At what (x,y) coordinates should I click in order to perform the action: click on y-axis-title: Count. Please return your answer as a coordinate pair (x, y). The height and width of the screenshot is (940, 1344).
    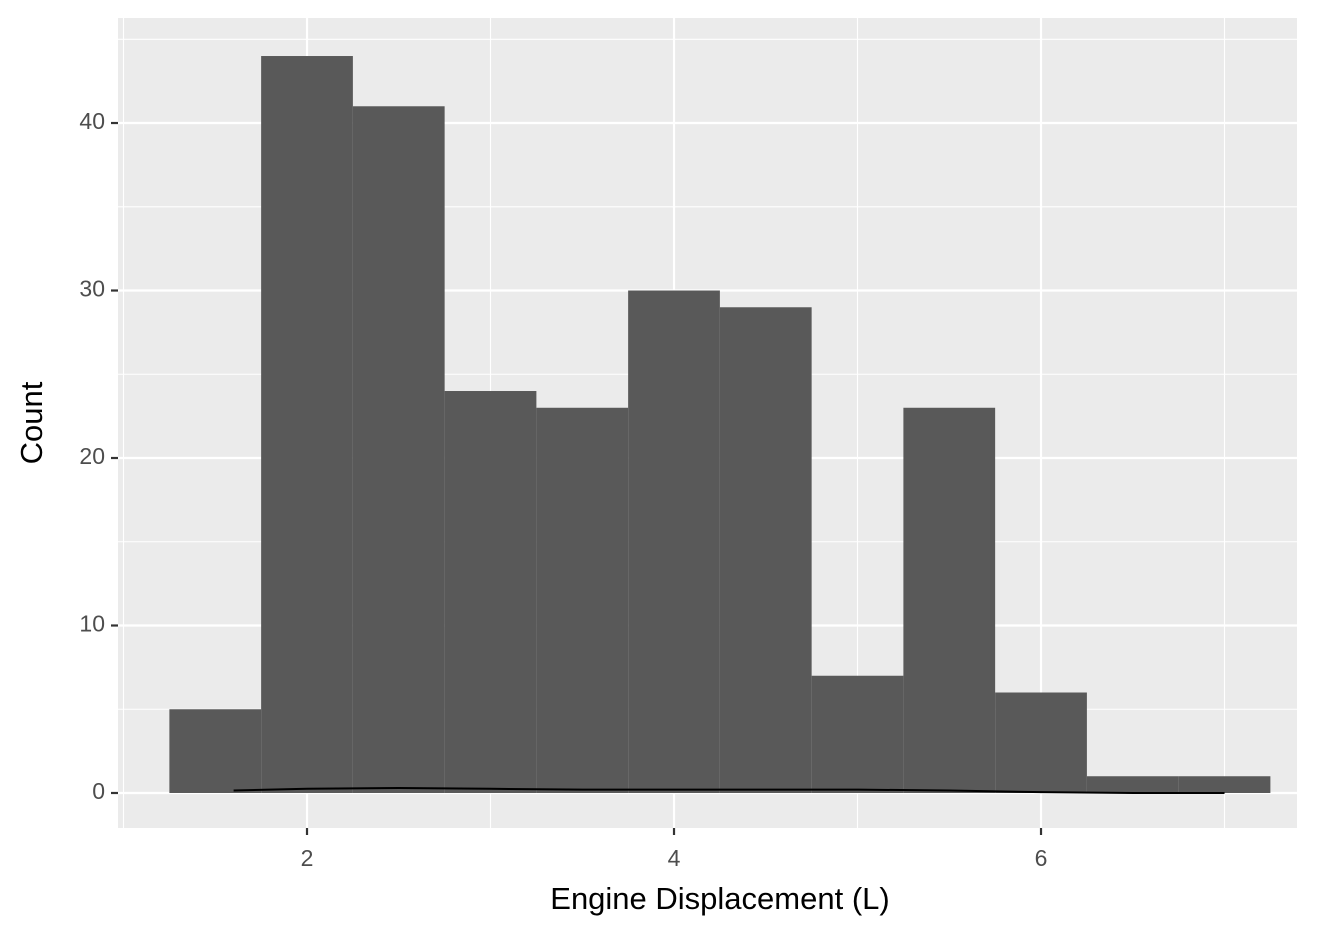
    Looking at the image, I should click on (31, 422).